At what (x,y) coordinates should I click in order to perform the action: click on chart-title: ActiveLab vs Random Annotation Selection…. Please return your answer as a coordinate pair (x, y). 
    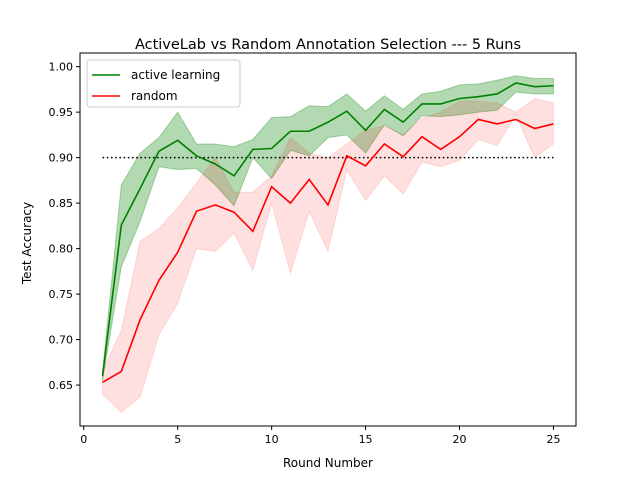
    Looking at the image, I should click on (328, 45).